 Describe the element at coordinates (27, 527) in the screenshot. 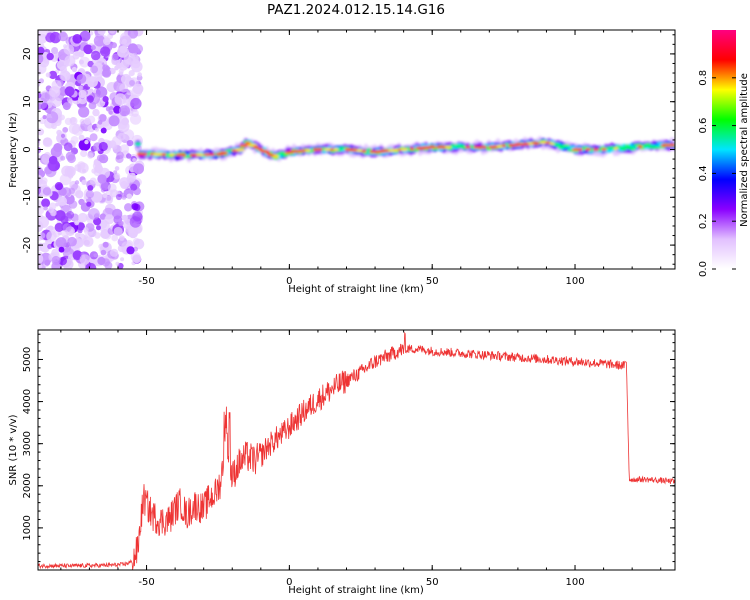

I see `snr-ytick-label: 1000` at that location.